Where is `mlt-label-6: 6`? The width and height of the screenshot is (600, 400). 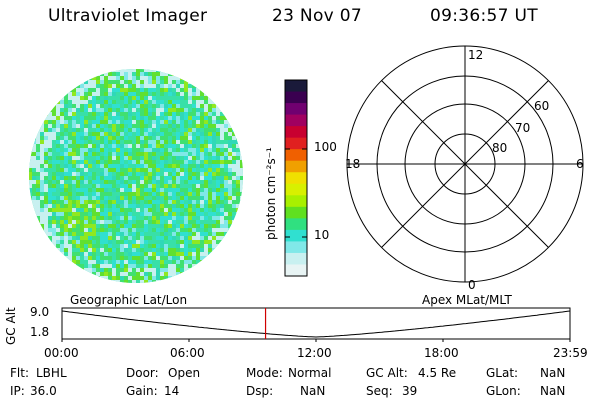
mlt-label-6: 6 is located at coordinates (580, 164).